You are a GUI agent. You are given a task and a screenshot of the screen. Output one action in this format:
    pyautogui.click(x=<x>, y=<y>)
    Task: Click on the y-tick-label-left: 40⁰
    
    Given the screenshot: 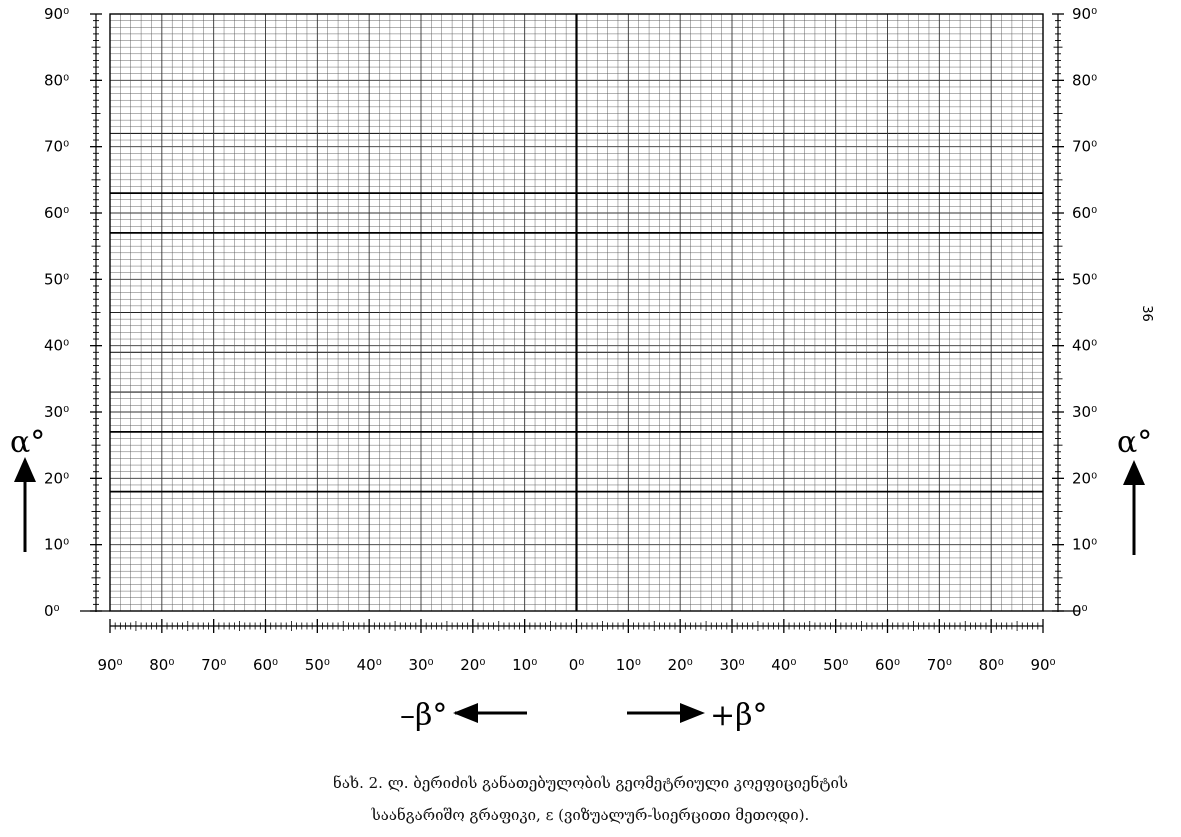 What is the action you would take?
    pyautogui.click(x=56, y=346)
    